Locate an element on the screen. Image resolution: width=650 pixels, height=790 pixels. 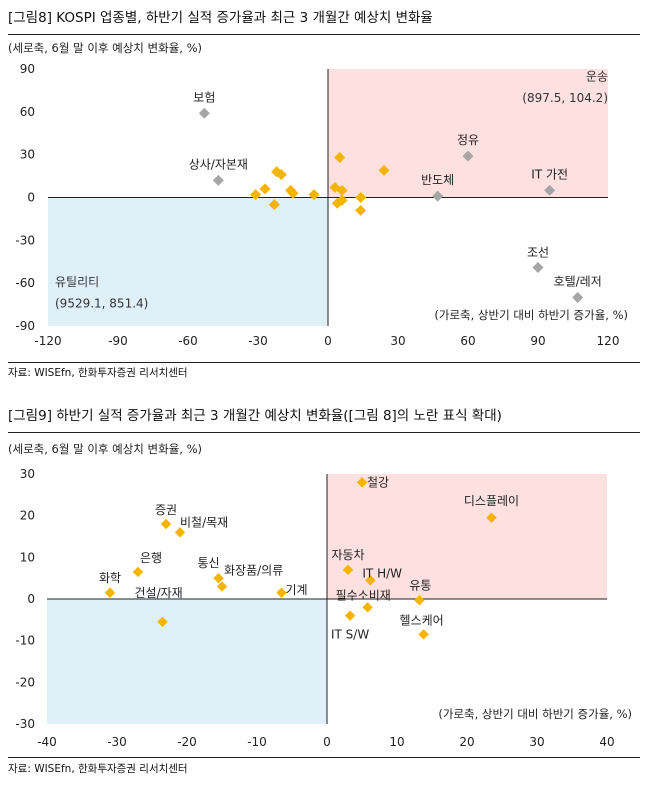
x-tick-label: 20 is located at coordinates (466, 742).